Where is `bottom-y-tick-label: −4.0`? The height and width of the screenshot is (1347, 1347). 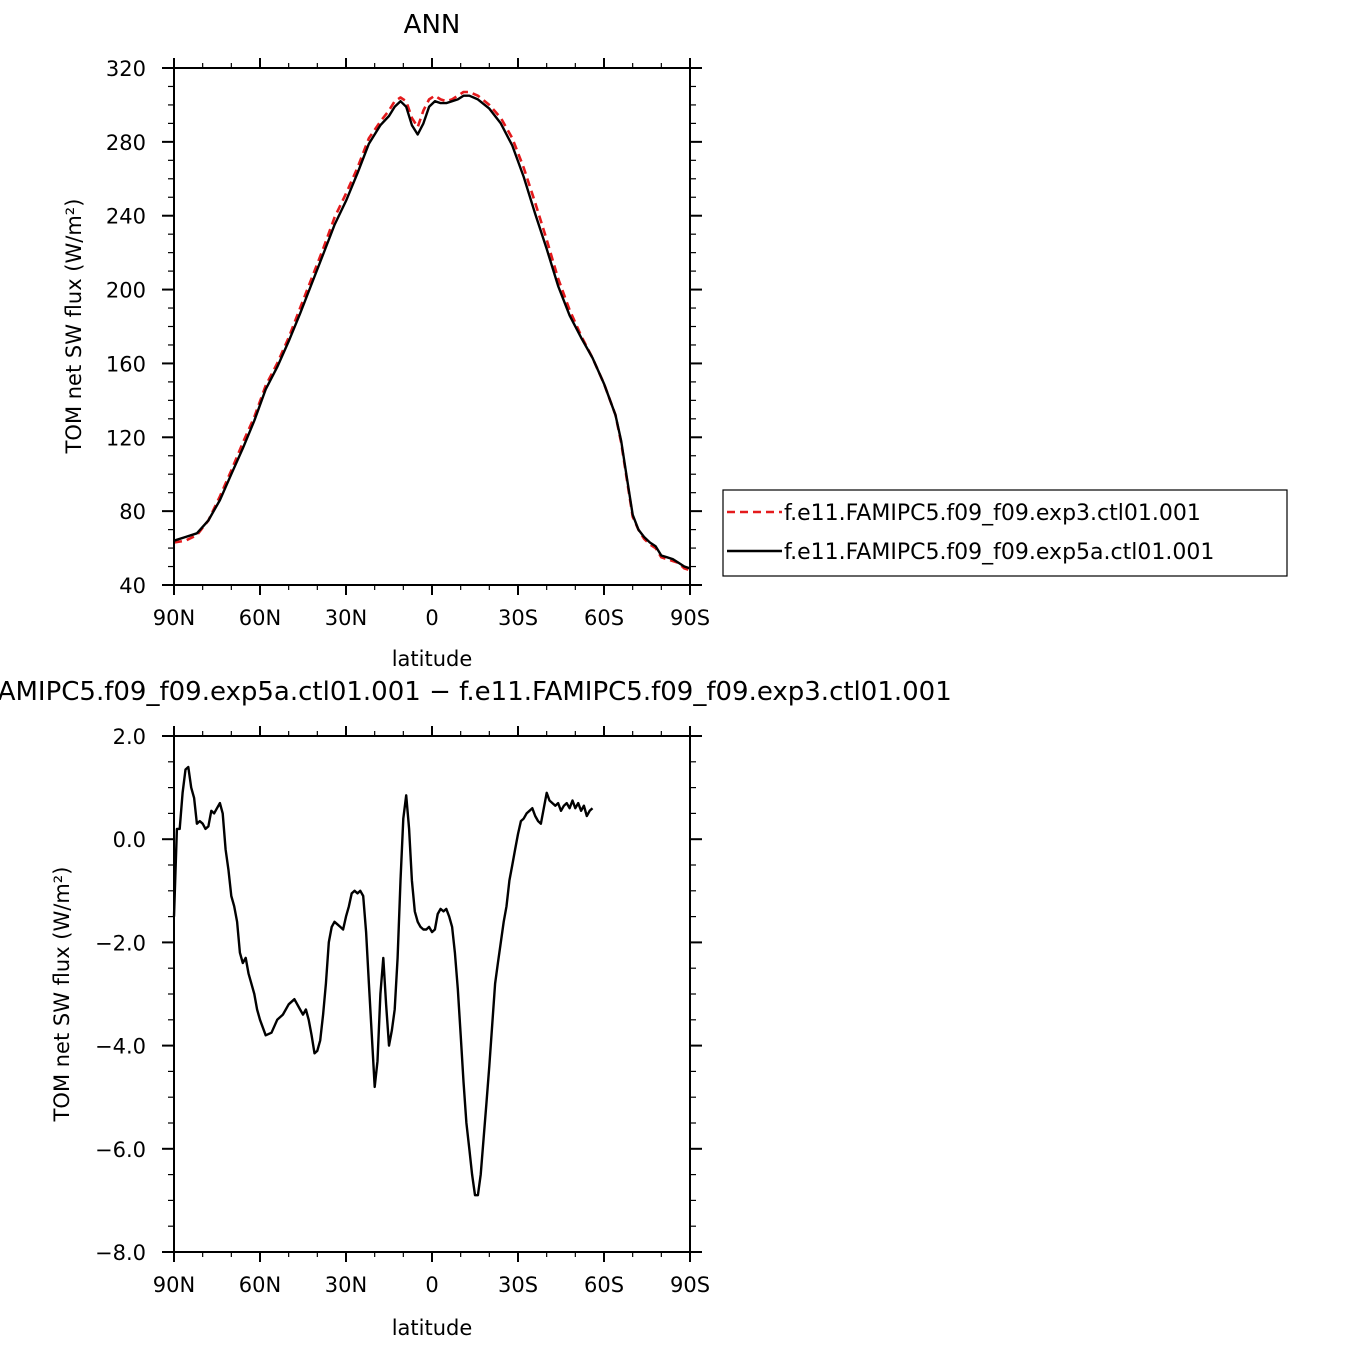 bottom-y-tick-label: −4.0 is located at coordinates (120, 1047).